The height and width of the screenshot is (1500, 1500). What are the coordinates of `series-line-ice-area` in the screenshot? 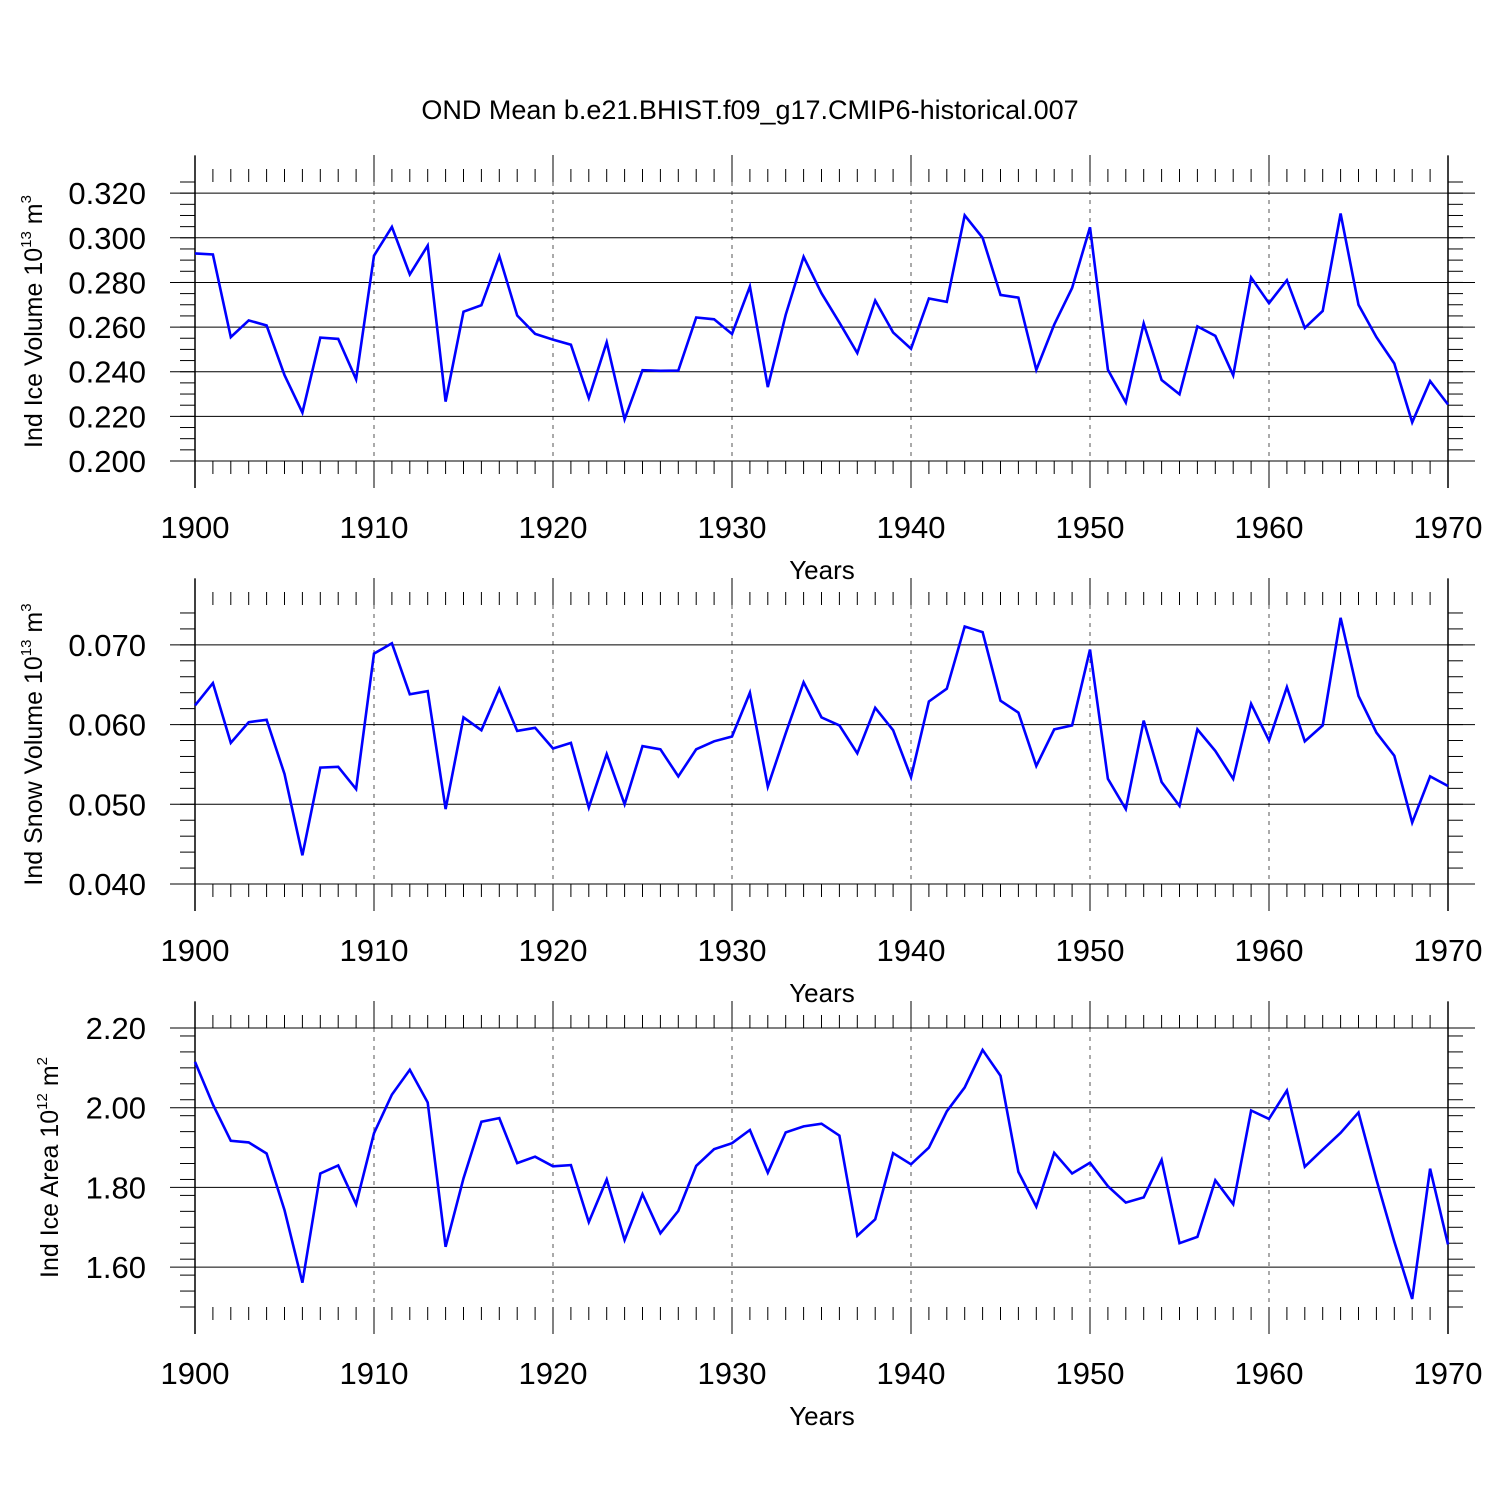 It's located at (821, 1173).